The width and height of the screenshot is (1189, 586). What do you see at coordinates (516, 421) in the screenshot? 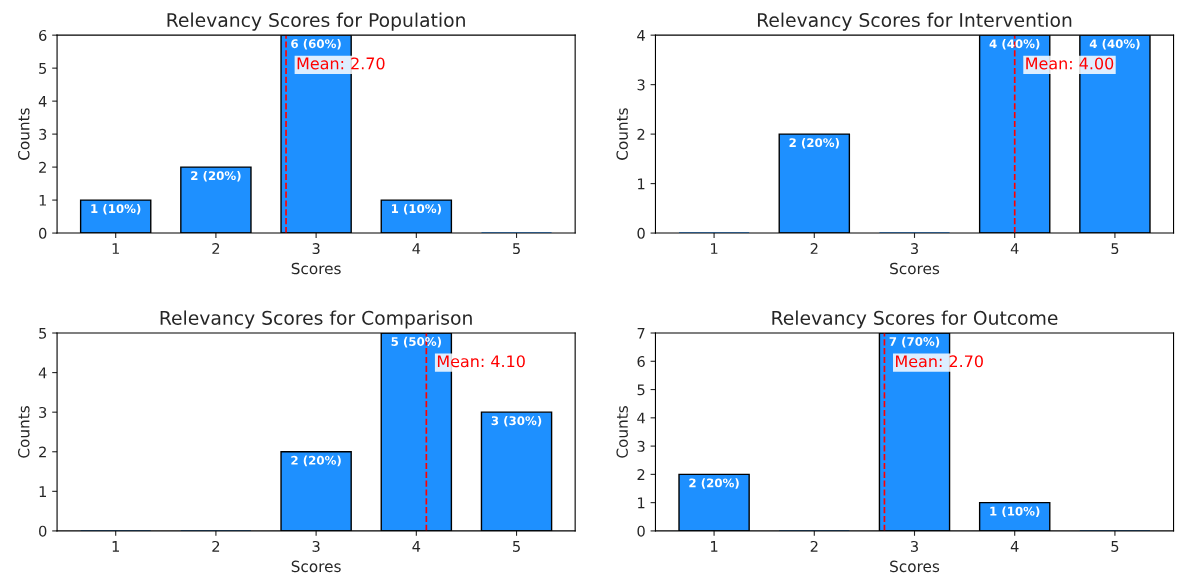
I see `data-label: 3 (30%)` at bounding box center [516, 421].